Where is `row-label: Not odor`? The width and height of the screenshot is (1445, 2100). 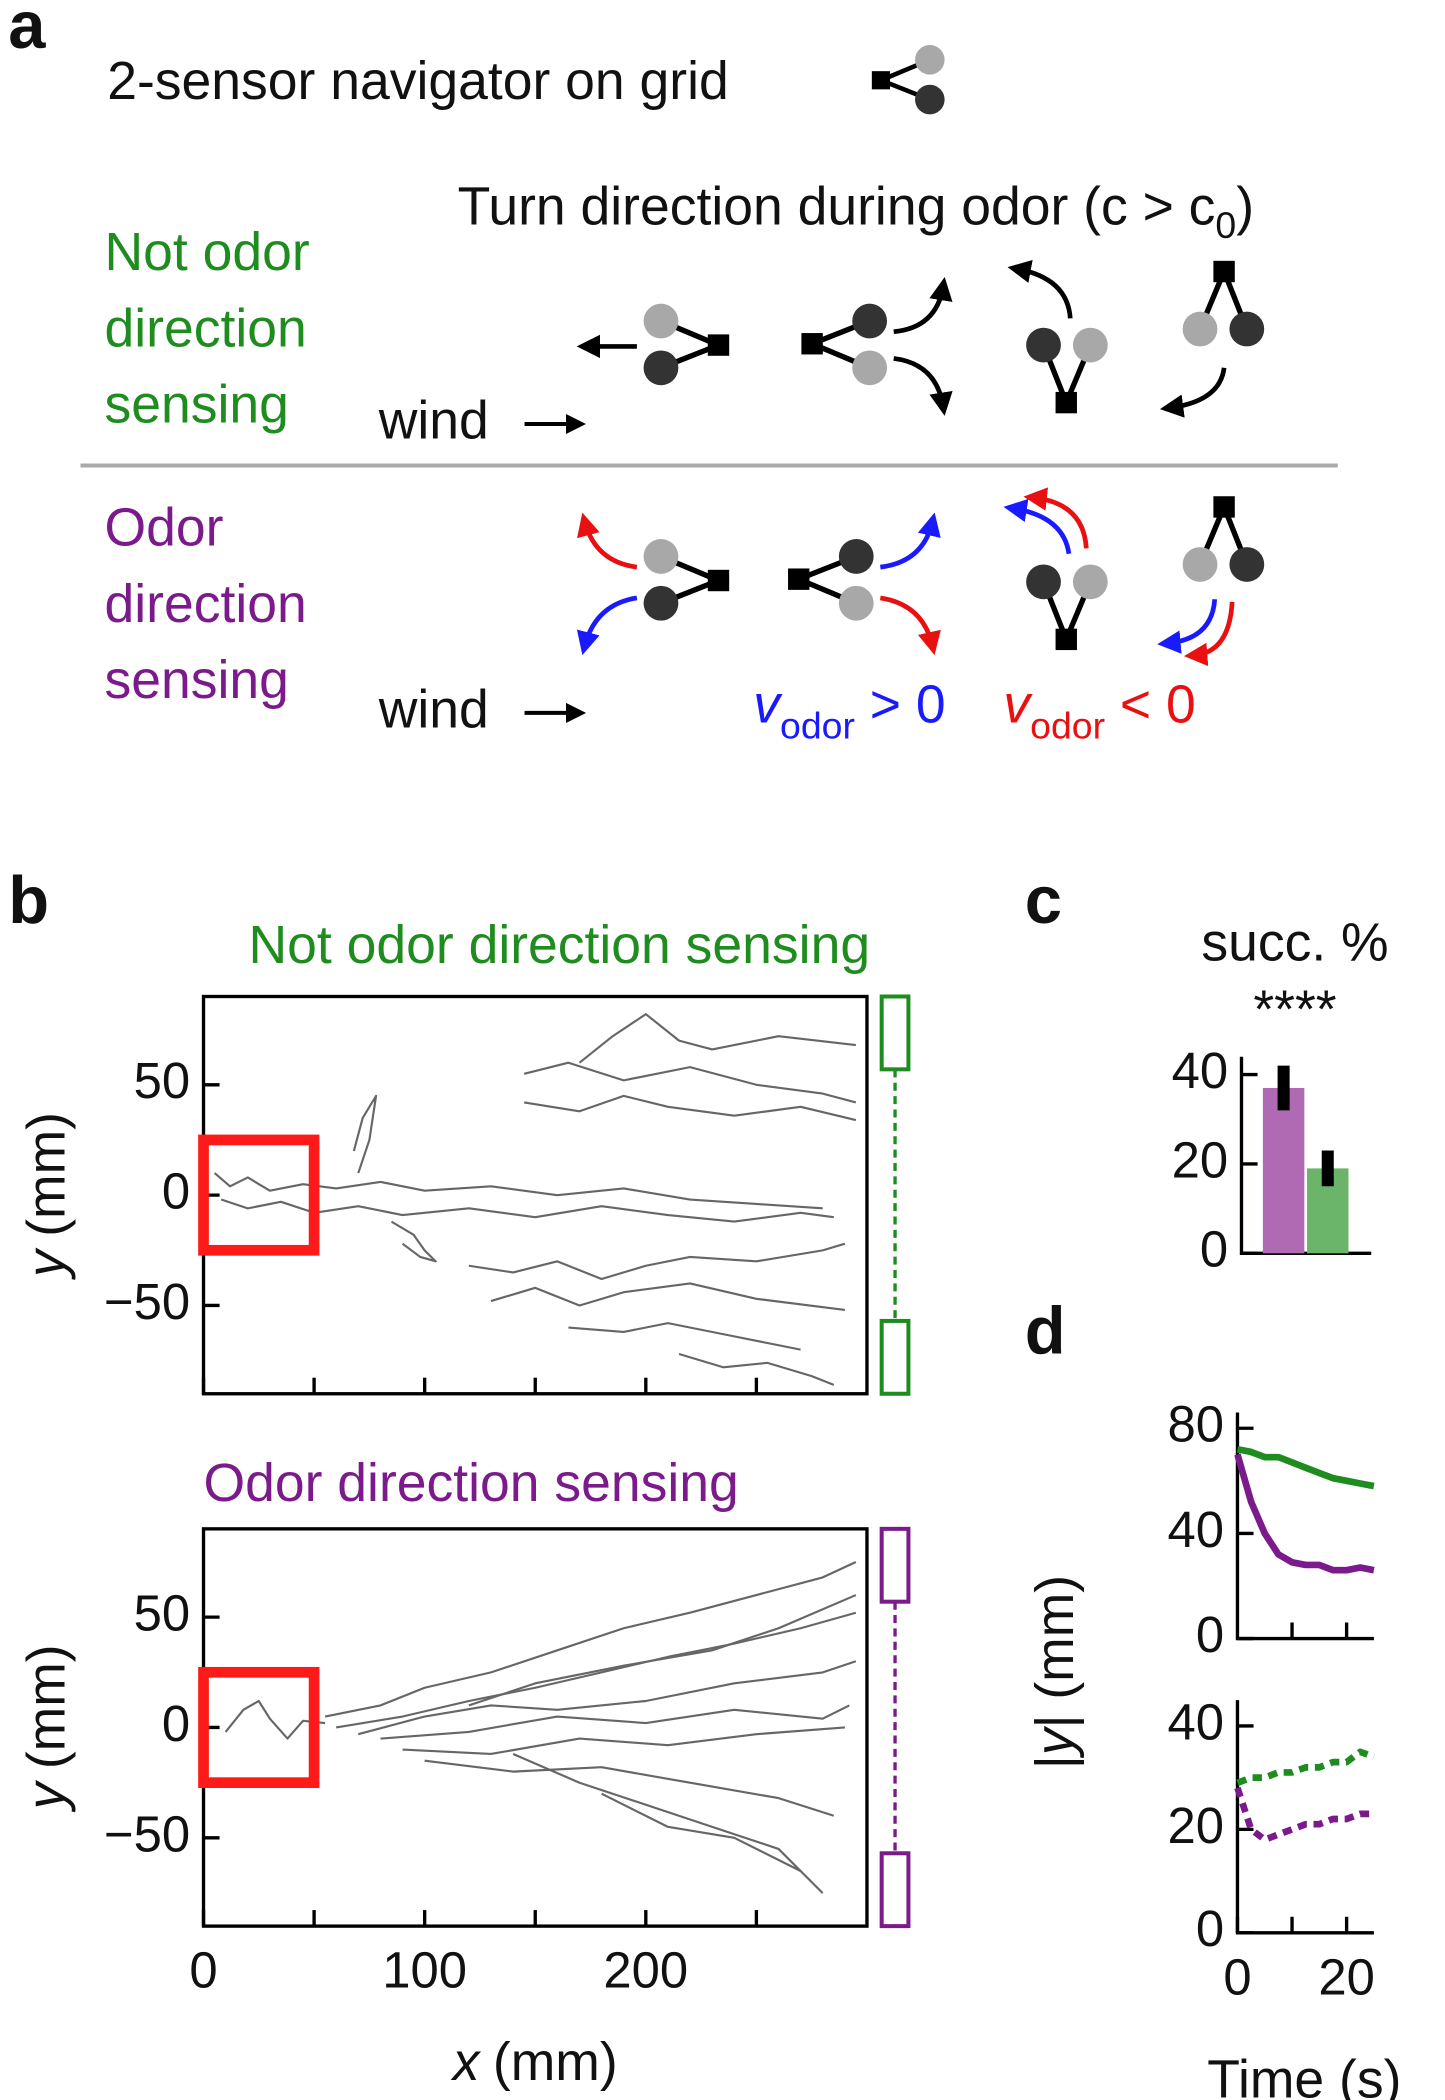 row-label: Not odor is located at coordinates (207, 252).